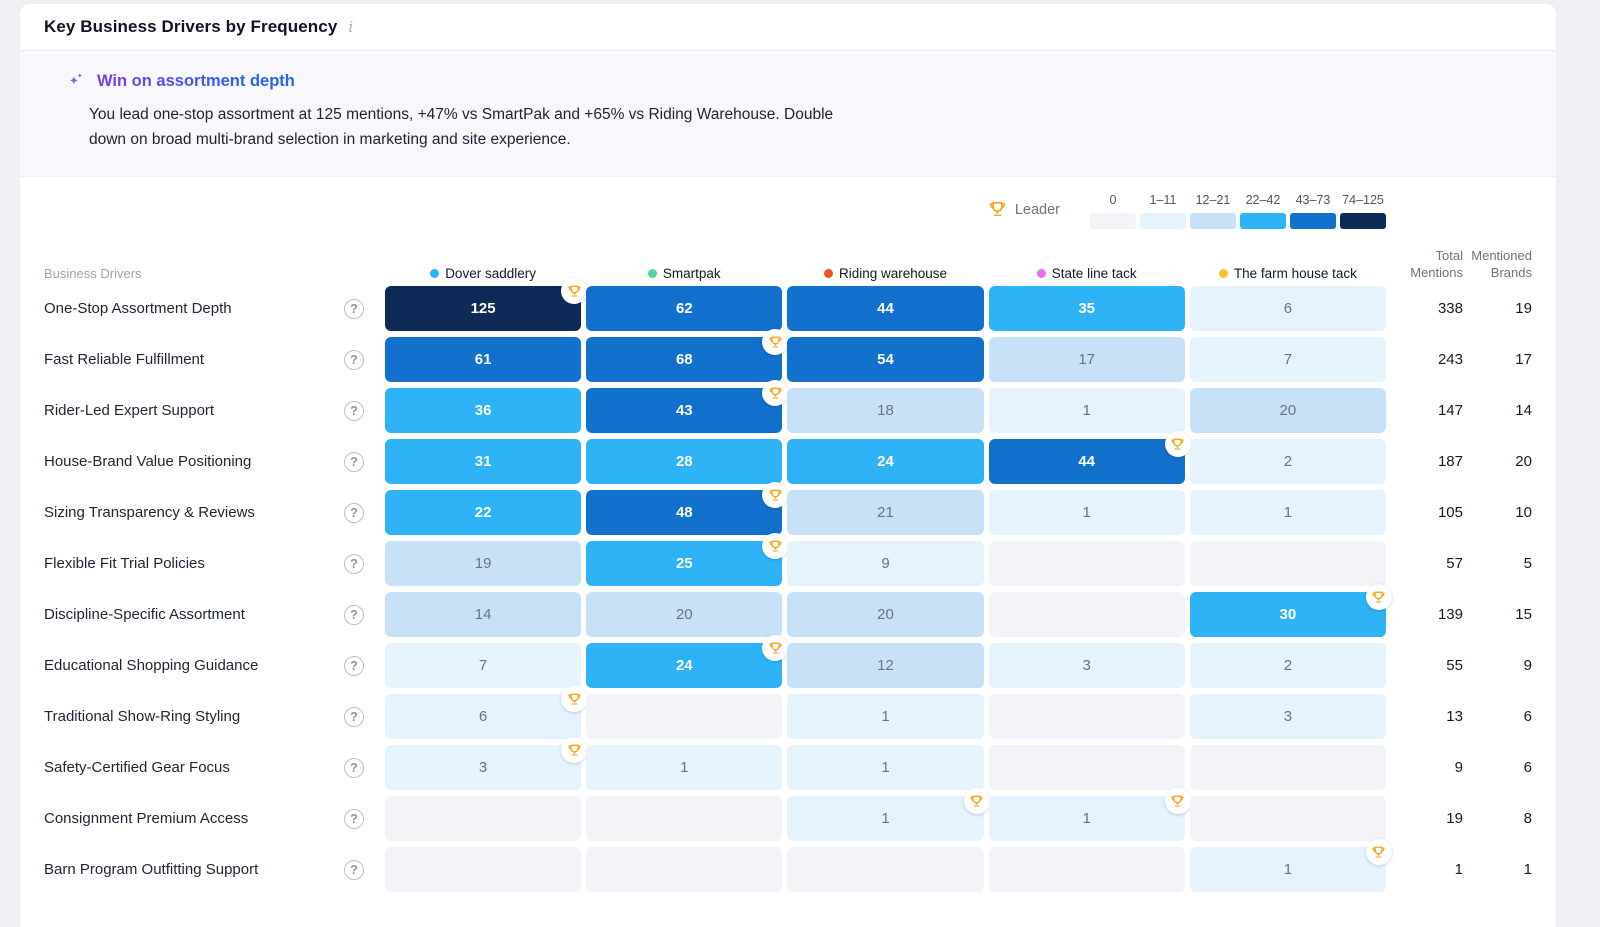  I want to click on heatmap-cell: 14, so click(483, 614).